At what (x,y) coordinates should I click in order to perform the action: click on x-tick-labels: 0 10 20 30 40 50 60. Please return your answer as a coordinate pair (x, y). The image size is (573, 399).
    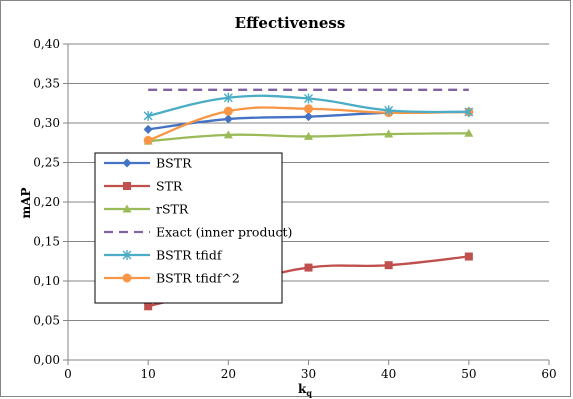
    Looking at the image, I should click on (310, 370).